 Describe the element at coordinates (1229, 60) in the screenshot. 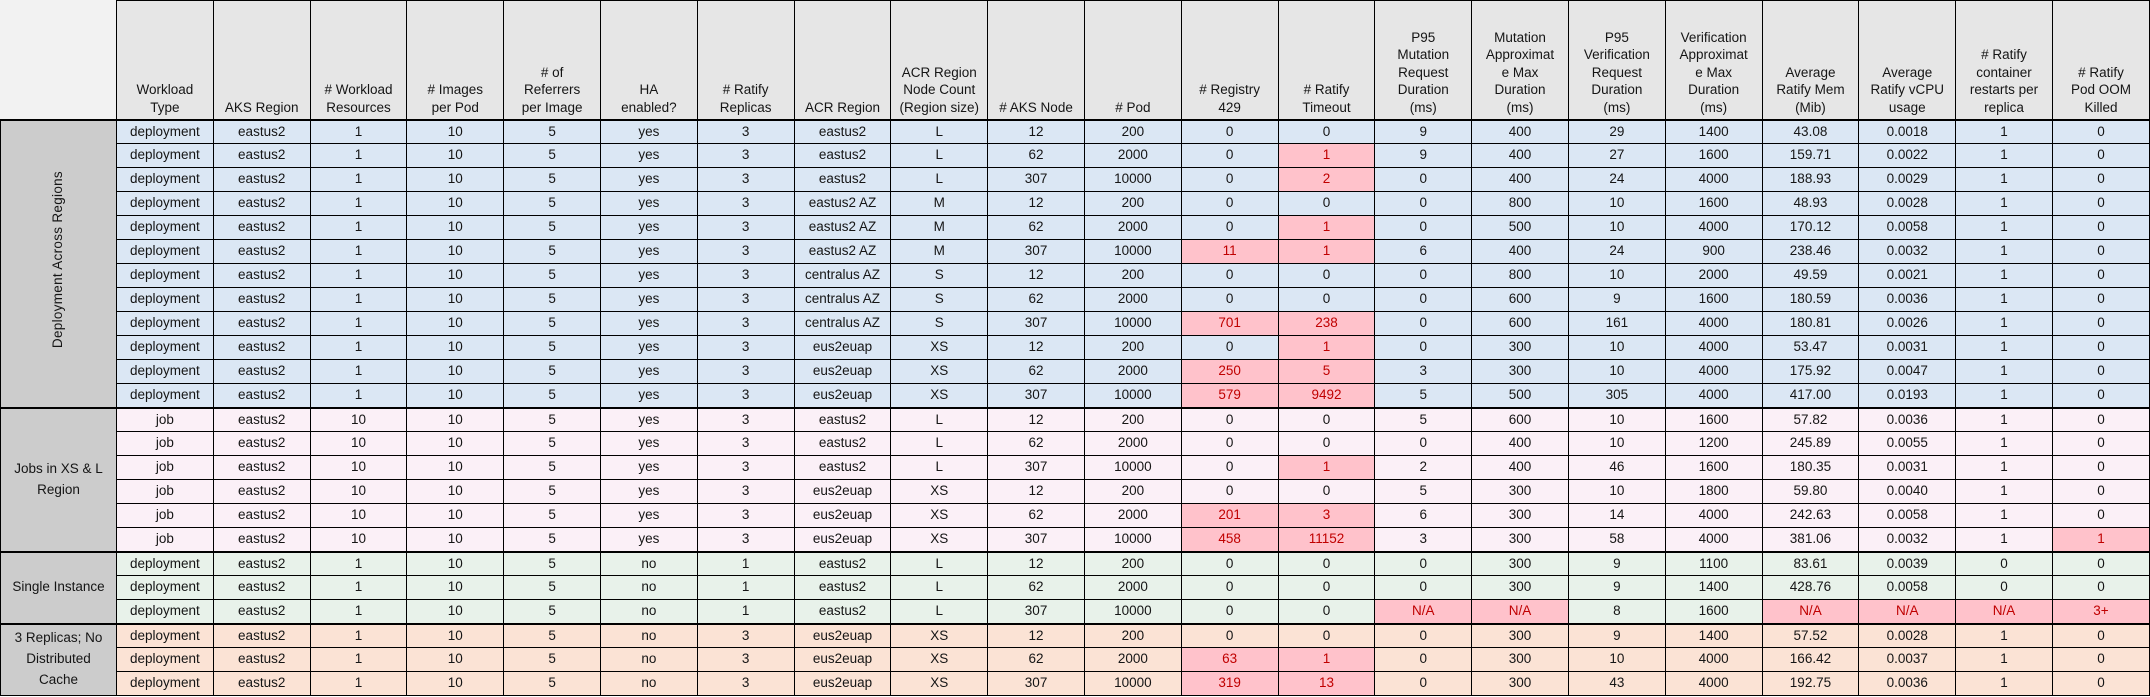

I see `column-header-registry-429: # Registry 429` at that location.